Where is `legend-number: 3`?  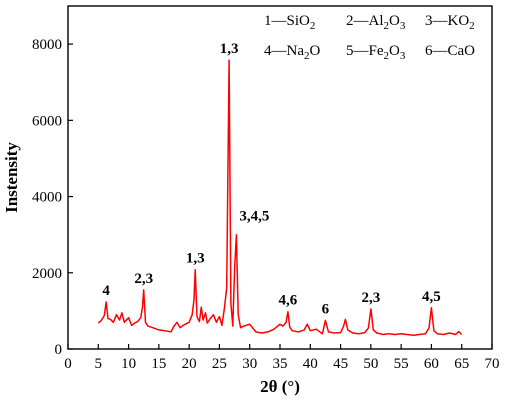 legend-number: 3 is located at coordinates (429, 21).